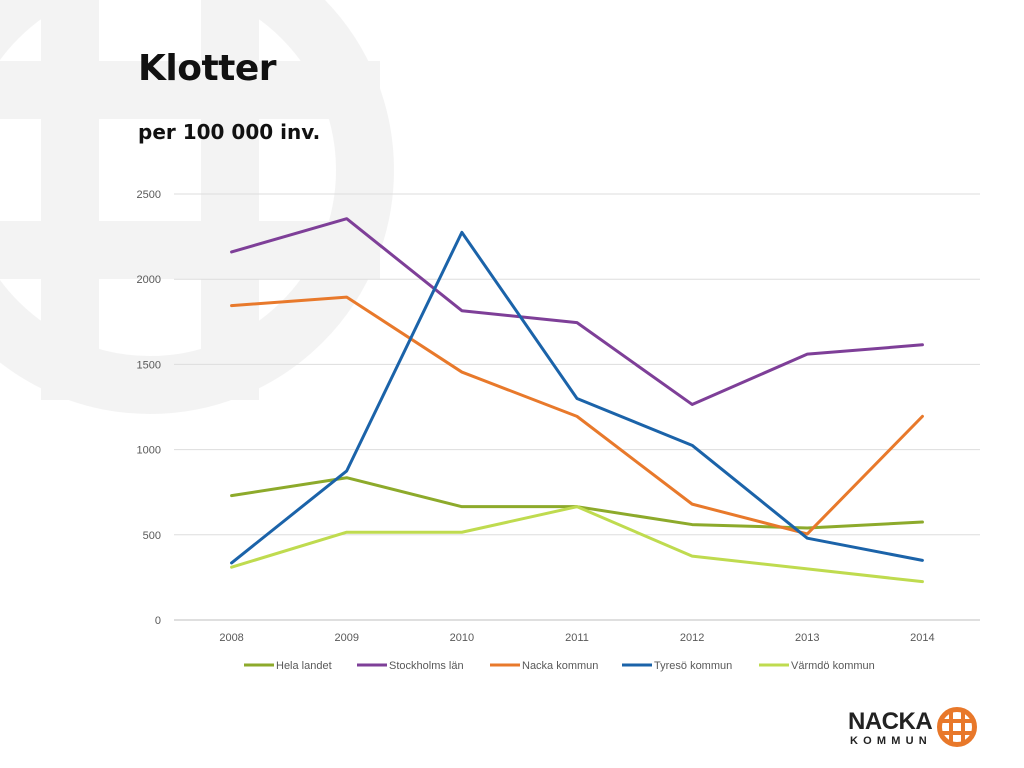  Describe the element at coordinates (346, 638) in the screenshot. I see `x-tick-label: 2009` at that location.